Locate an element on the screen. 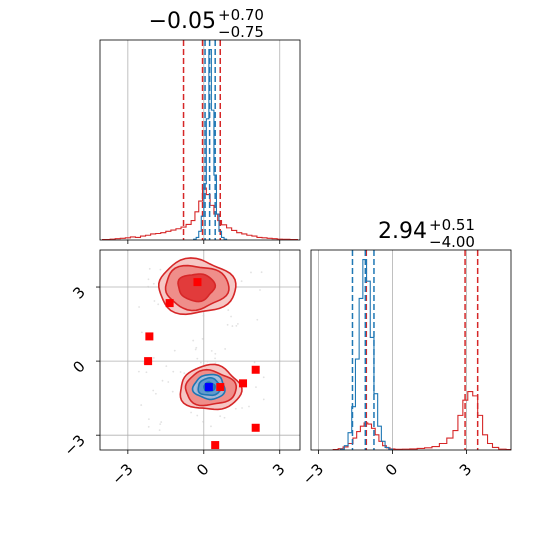 The width and height of the screenshot is (550, 550). panel-param-1-title-lower: −0.75 is located at coordinates (241, 32).